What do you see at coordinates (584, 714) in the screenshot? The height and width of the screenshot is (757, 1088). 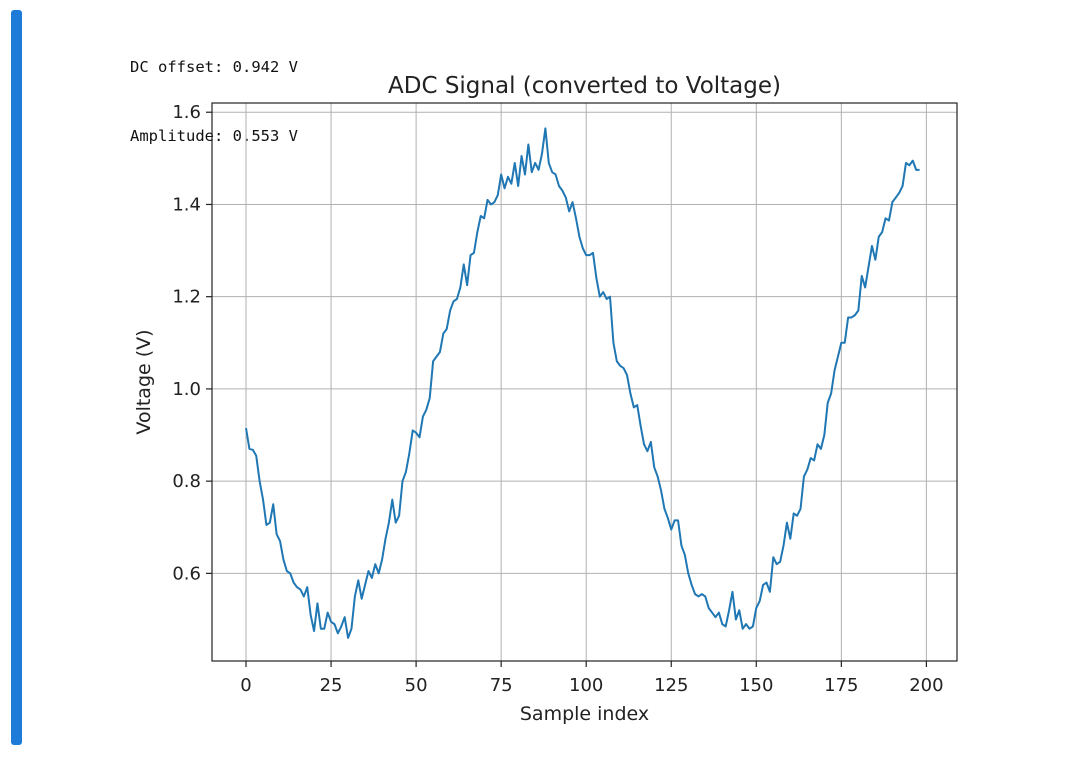 I see `x-axis-label: Sample index` at bounding box center [584, 714].